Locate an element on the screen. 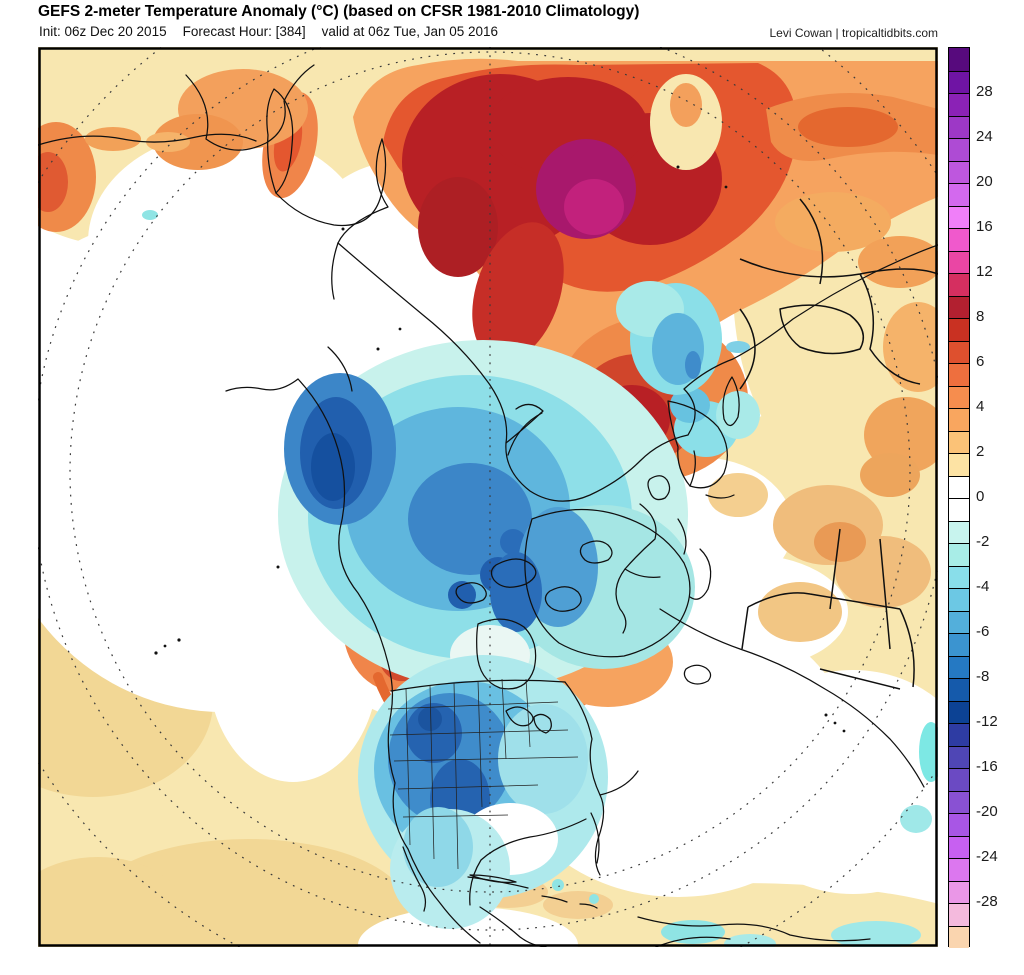 This screenshot has width=1024, height=975. color-scale-label: -6 is located at coordinates (983, 631).